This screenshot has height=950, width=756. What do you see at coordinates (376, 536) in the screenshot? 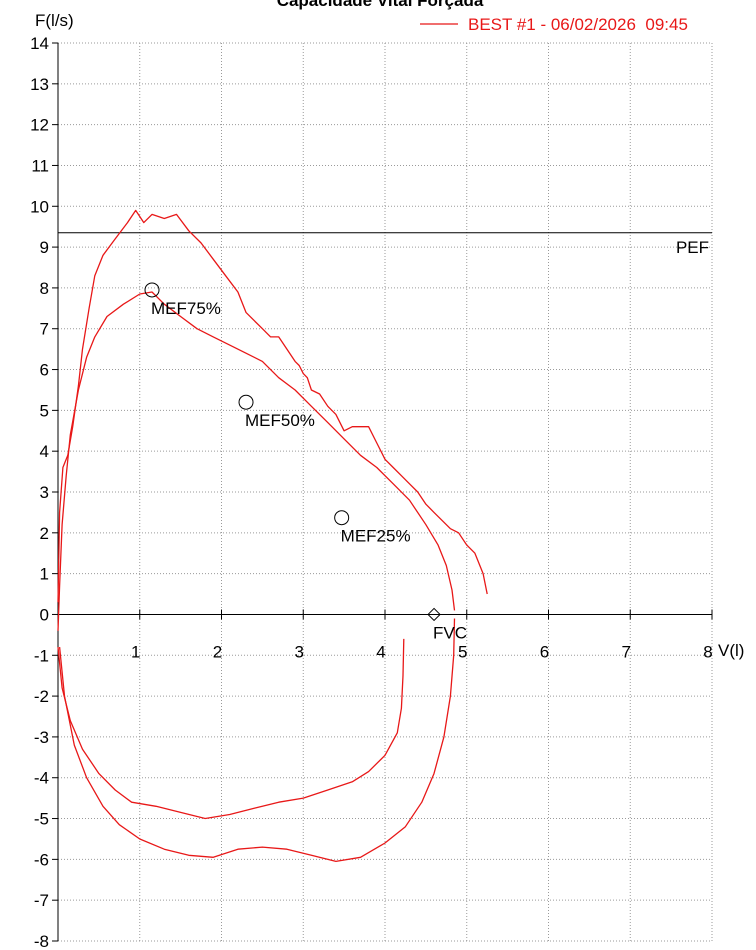
I see `mef25-label: MEF25%` at bounding box center [376, 536].